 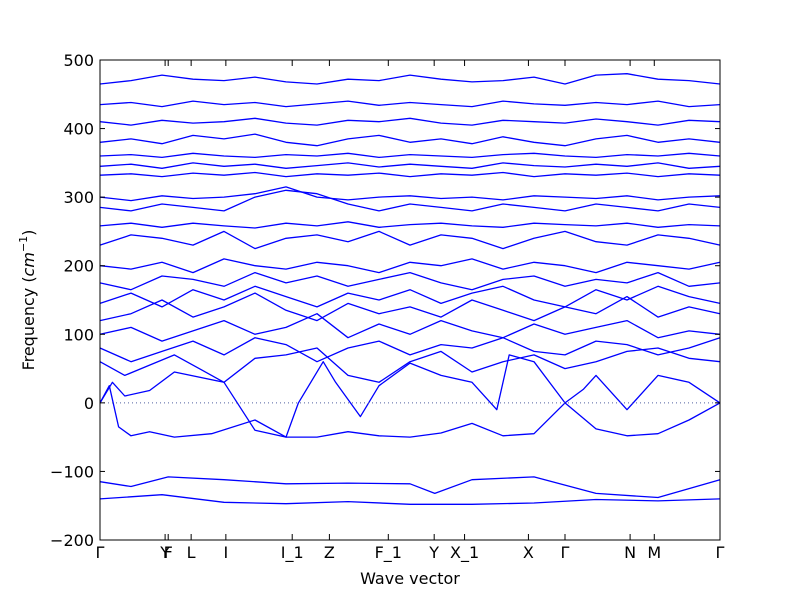 I want to click on y-tick-label: −100, so click(x=72, y=471).